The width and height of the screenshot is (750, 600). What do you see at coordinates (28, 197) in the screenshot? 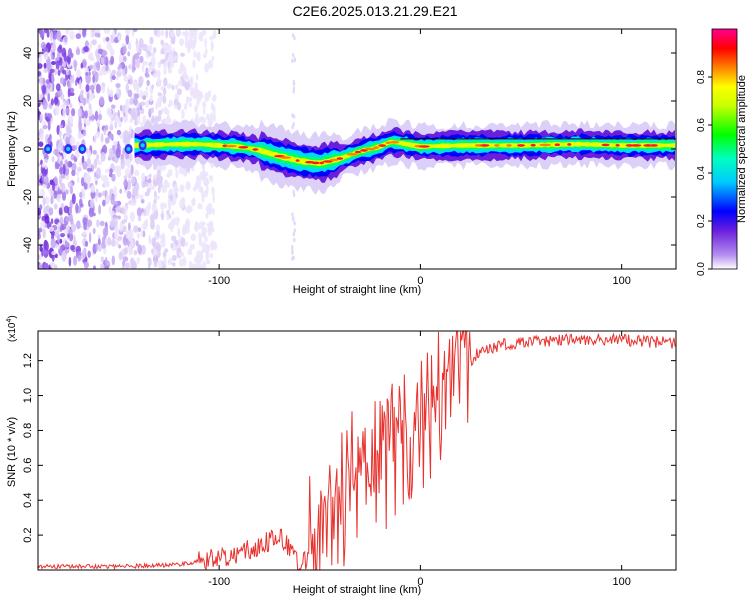
I see `spectrogram-ytick-label: -20` at bounding box center [28, 197].